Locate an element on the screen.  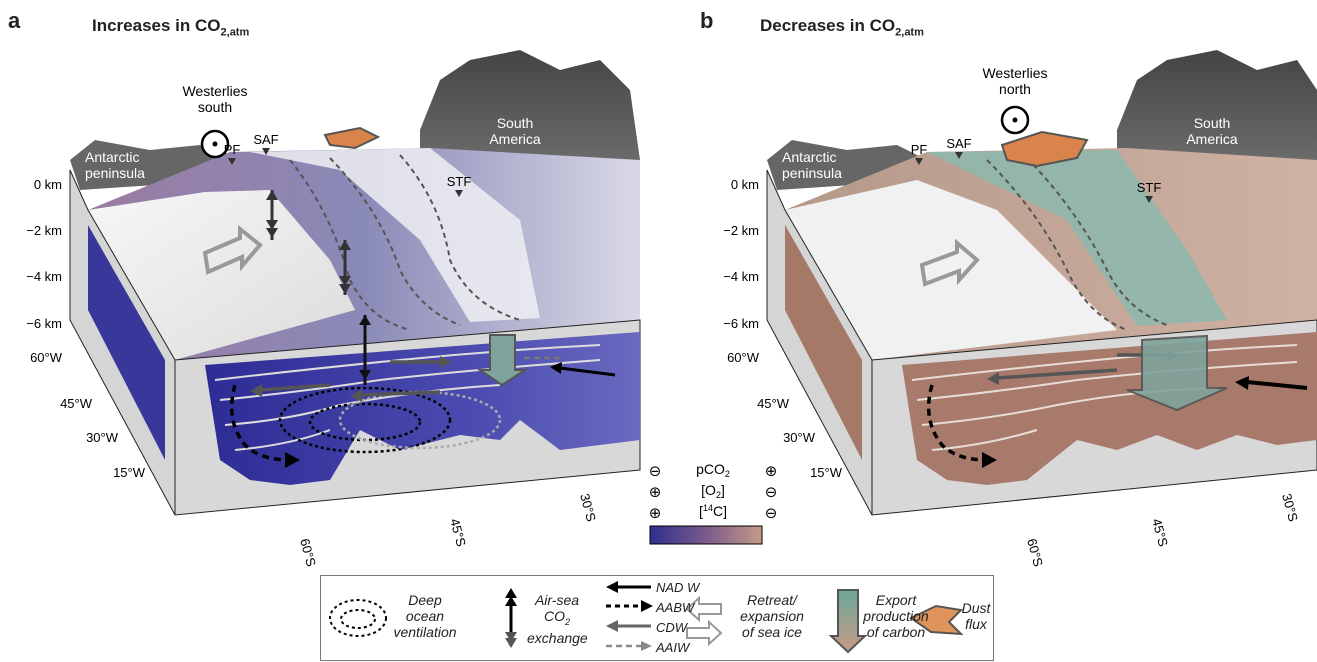
saf-label: SAF is located at coordinates (265, 139).